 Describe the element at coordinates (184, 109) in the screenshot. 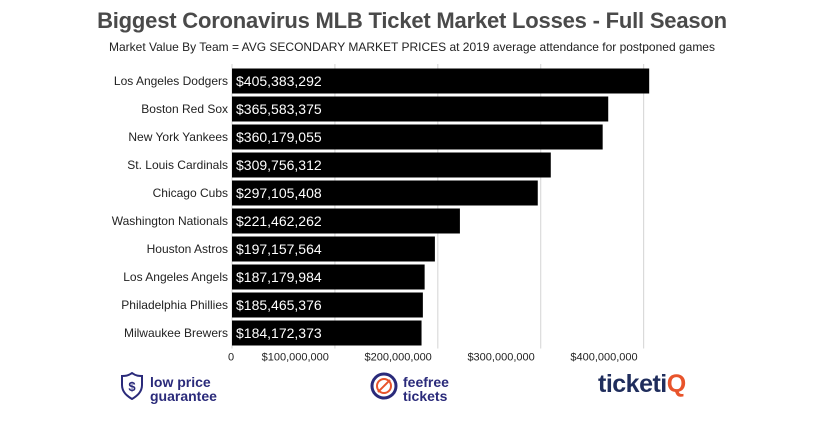

I see `category-label: Boston Red Sox` at that location.